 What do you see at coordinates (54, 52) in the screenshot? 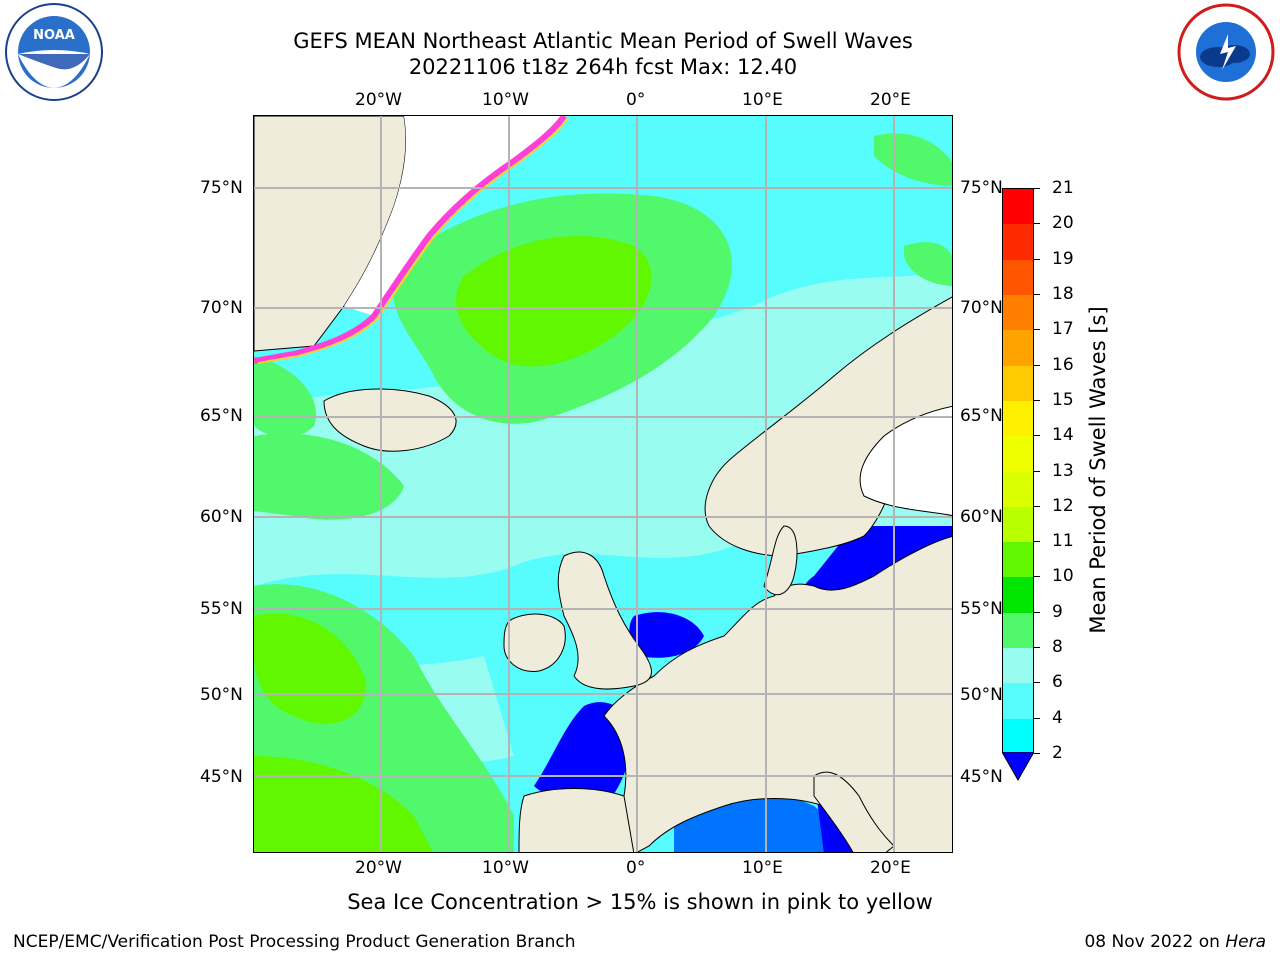
I see `noaa-logo: NOAA` at bounding box center [54, 52].